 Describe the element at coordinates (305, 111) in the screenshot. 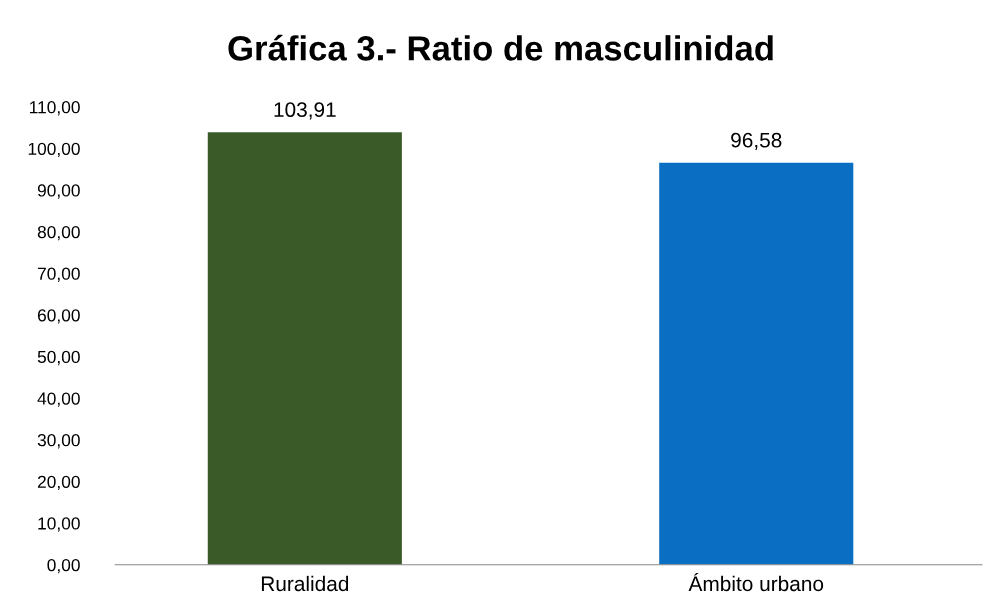

I see `data-label: 103,91` at that location.